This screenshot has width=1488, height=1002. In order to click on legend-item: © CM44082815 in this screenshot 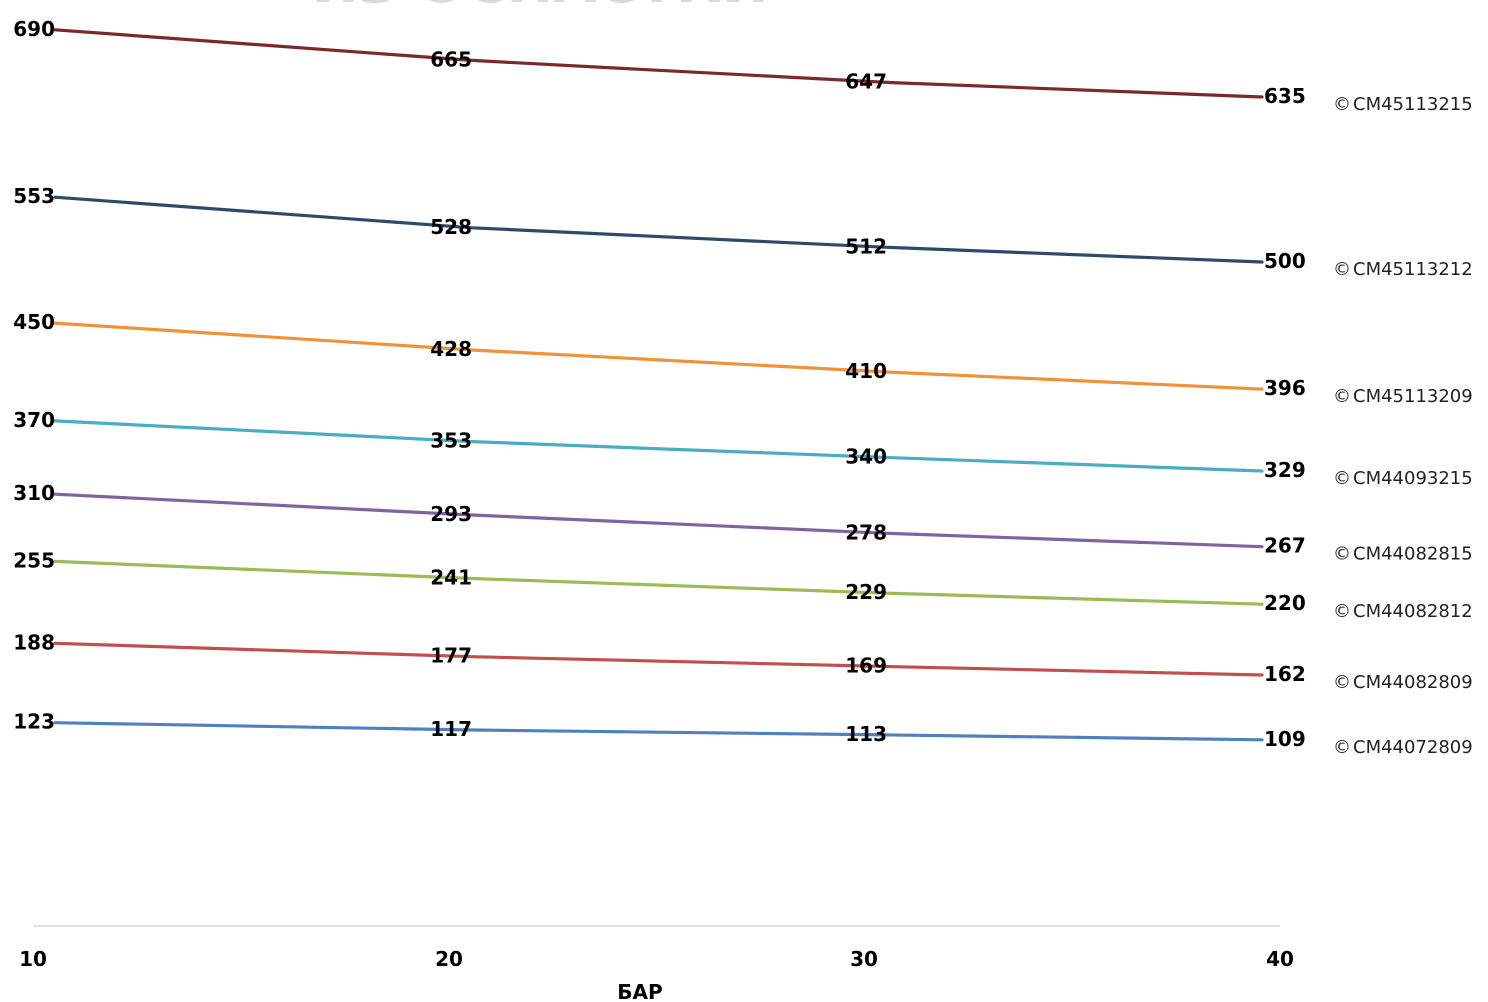, I will do `click(1403, 554)`.